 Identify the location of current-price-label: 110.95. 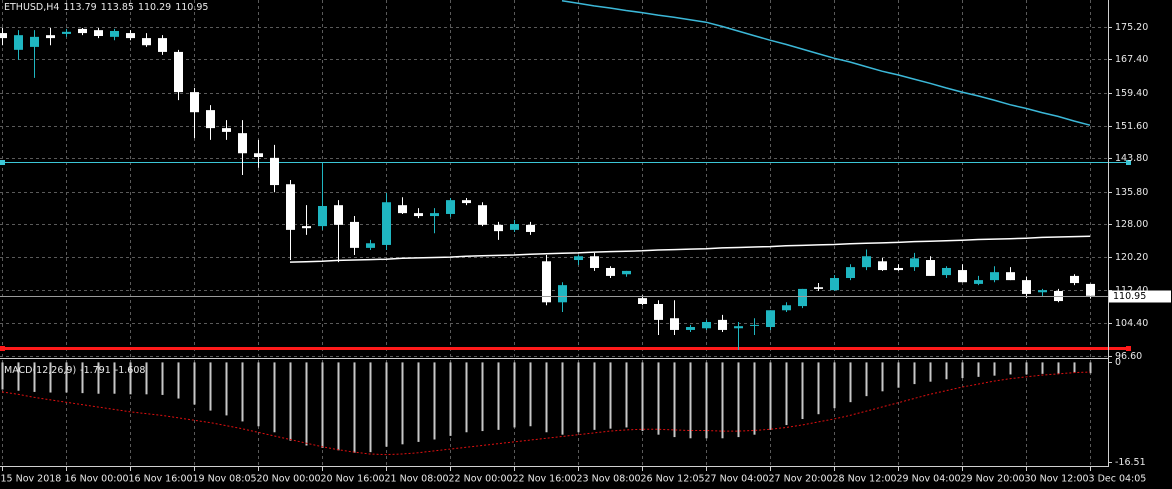
(1129, 296).